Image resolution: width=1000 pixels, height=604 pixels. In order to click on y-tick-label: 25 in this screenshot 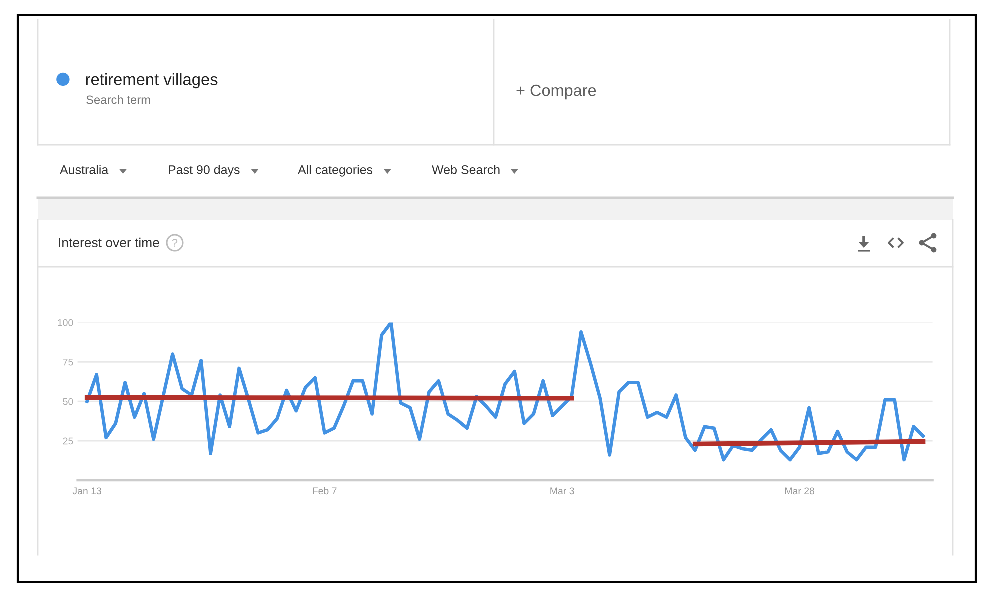, I will do `click(68, 441)`.